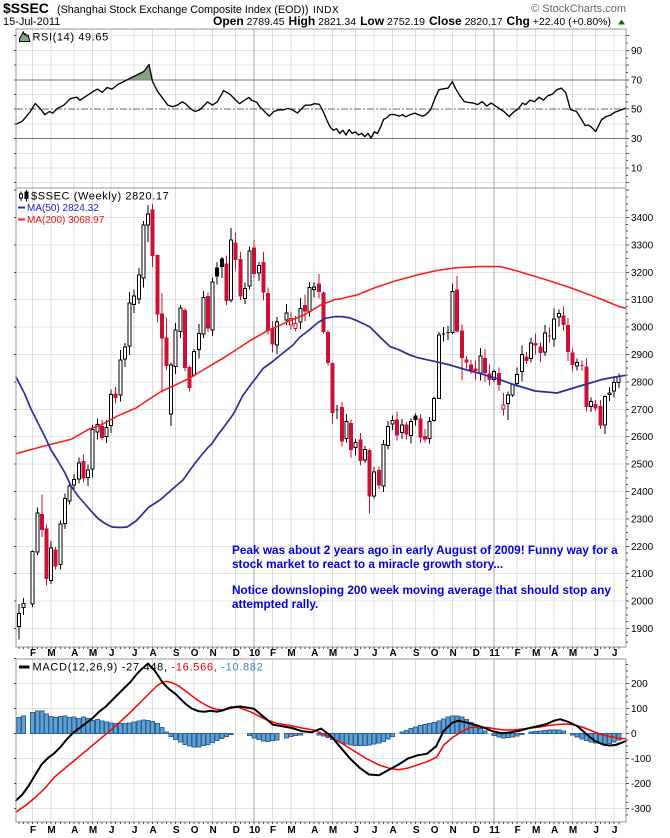  What do you see at coordinates (642, 519) in the screenshot?
I see `svg-text: 2300` at bounding box center [642, 519].